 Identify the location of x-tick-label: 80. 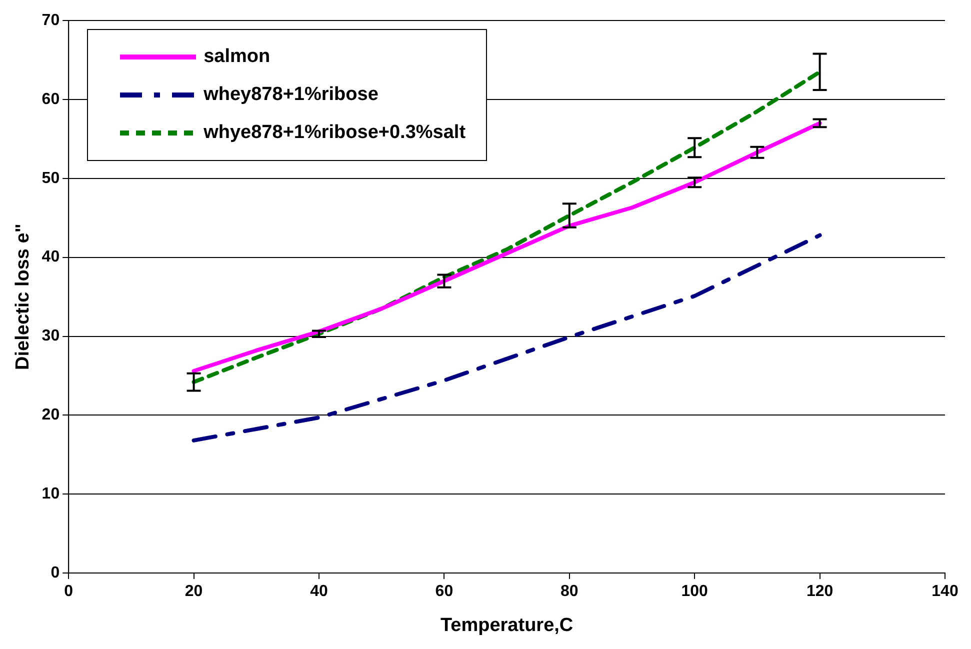
(569, 591).